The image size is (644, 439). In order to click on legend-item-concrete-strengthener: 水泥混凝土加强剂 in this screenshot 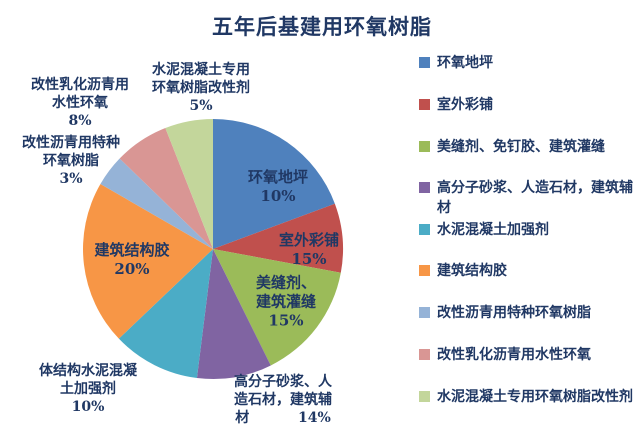, I will do `click(531, 230)`.